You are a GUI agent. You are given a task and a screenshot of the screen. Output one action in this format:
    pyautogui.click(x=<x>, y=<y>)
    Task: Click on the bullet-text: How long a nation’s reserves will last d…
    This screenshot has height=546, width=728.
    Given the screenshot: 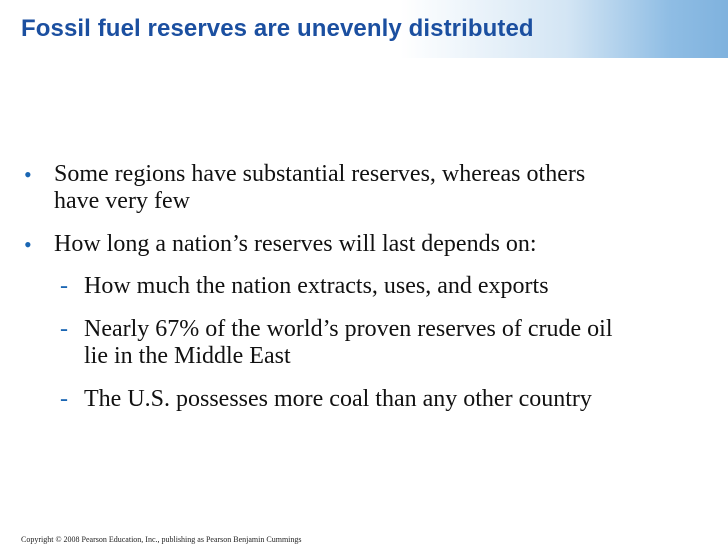 What is the action you would take?
    pyautogui.click(x=295, y=244)
    